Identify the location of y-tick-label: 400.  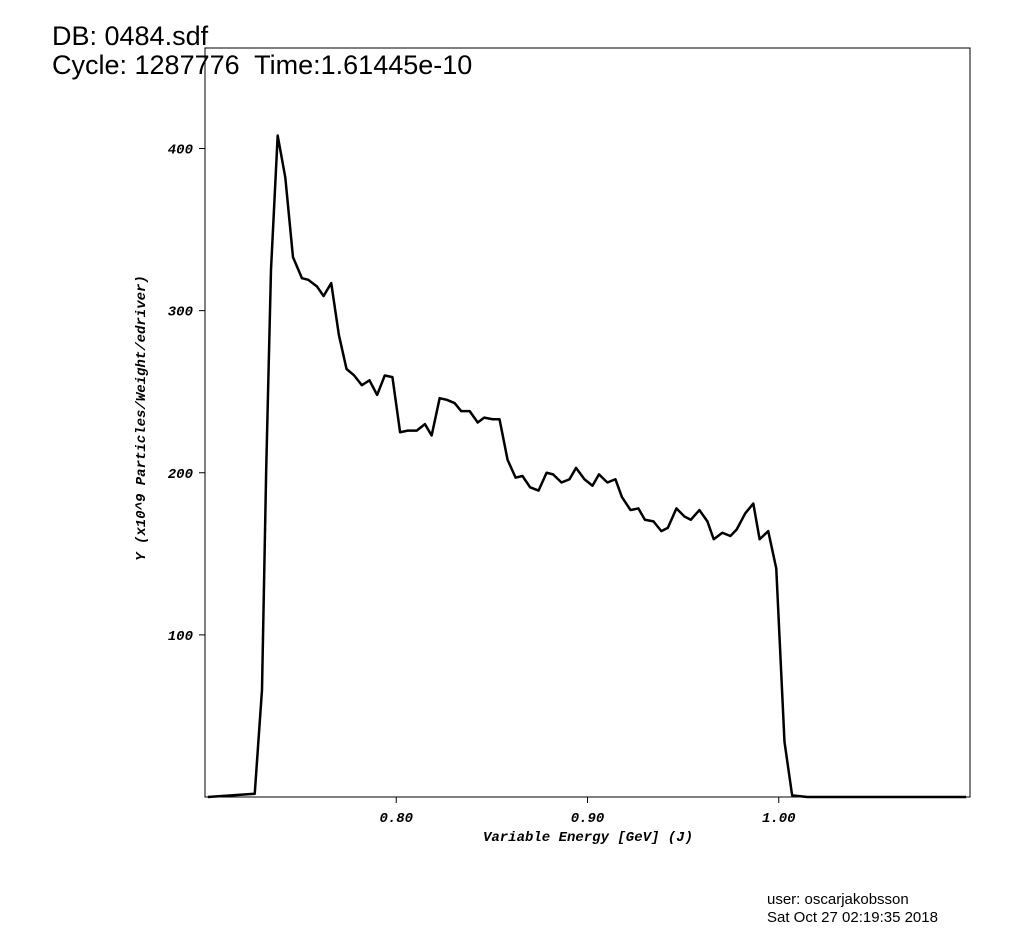
(180, 151).